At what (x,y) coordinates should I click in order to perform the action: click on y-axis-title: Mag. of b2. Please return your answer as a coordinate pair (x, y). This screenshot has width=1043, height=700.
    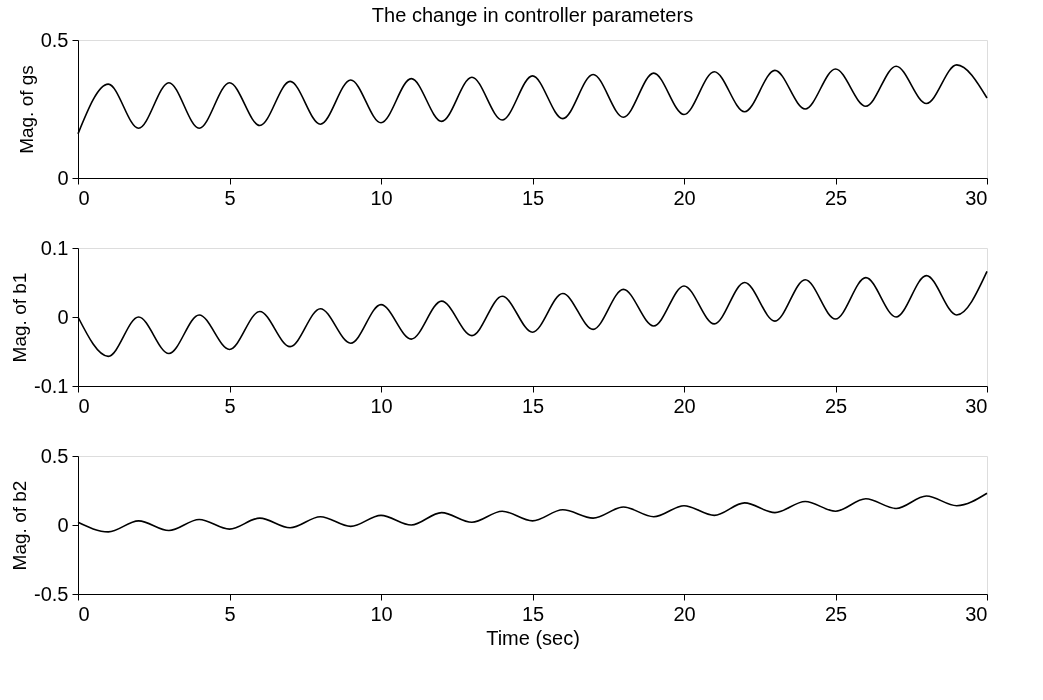
    Looking at the image, I should click on (20, 525).